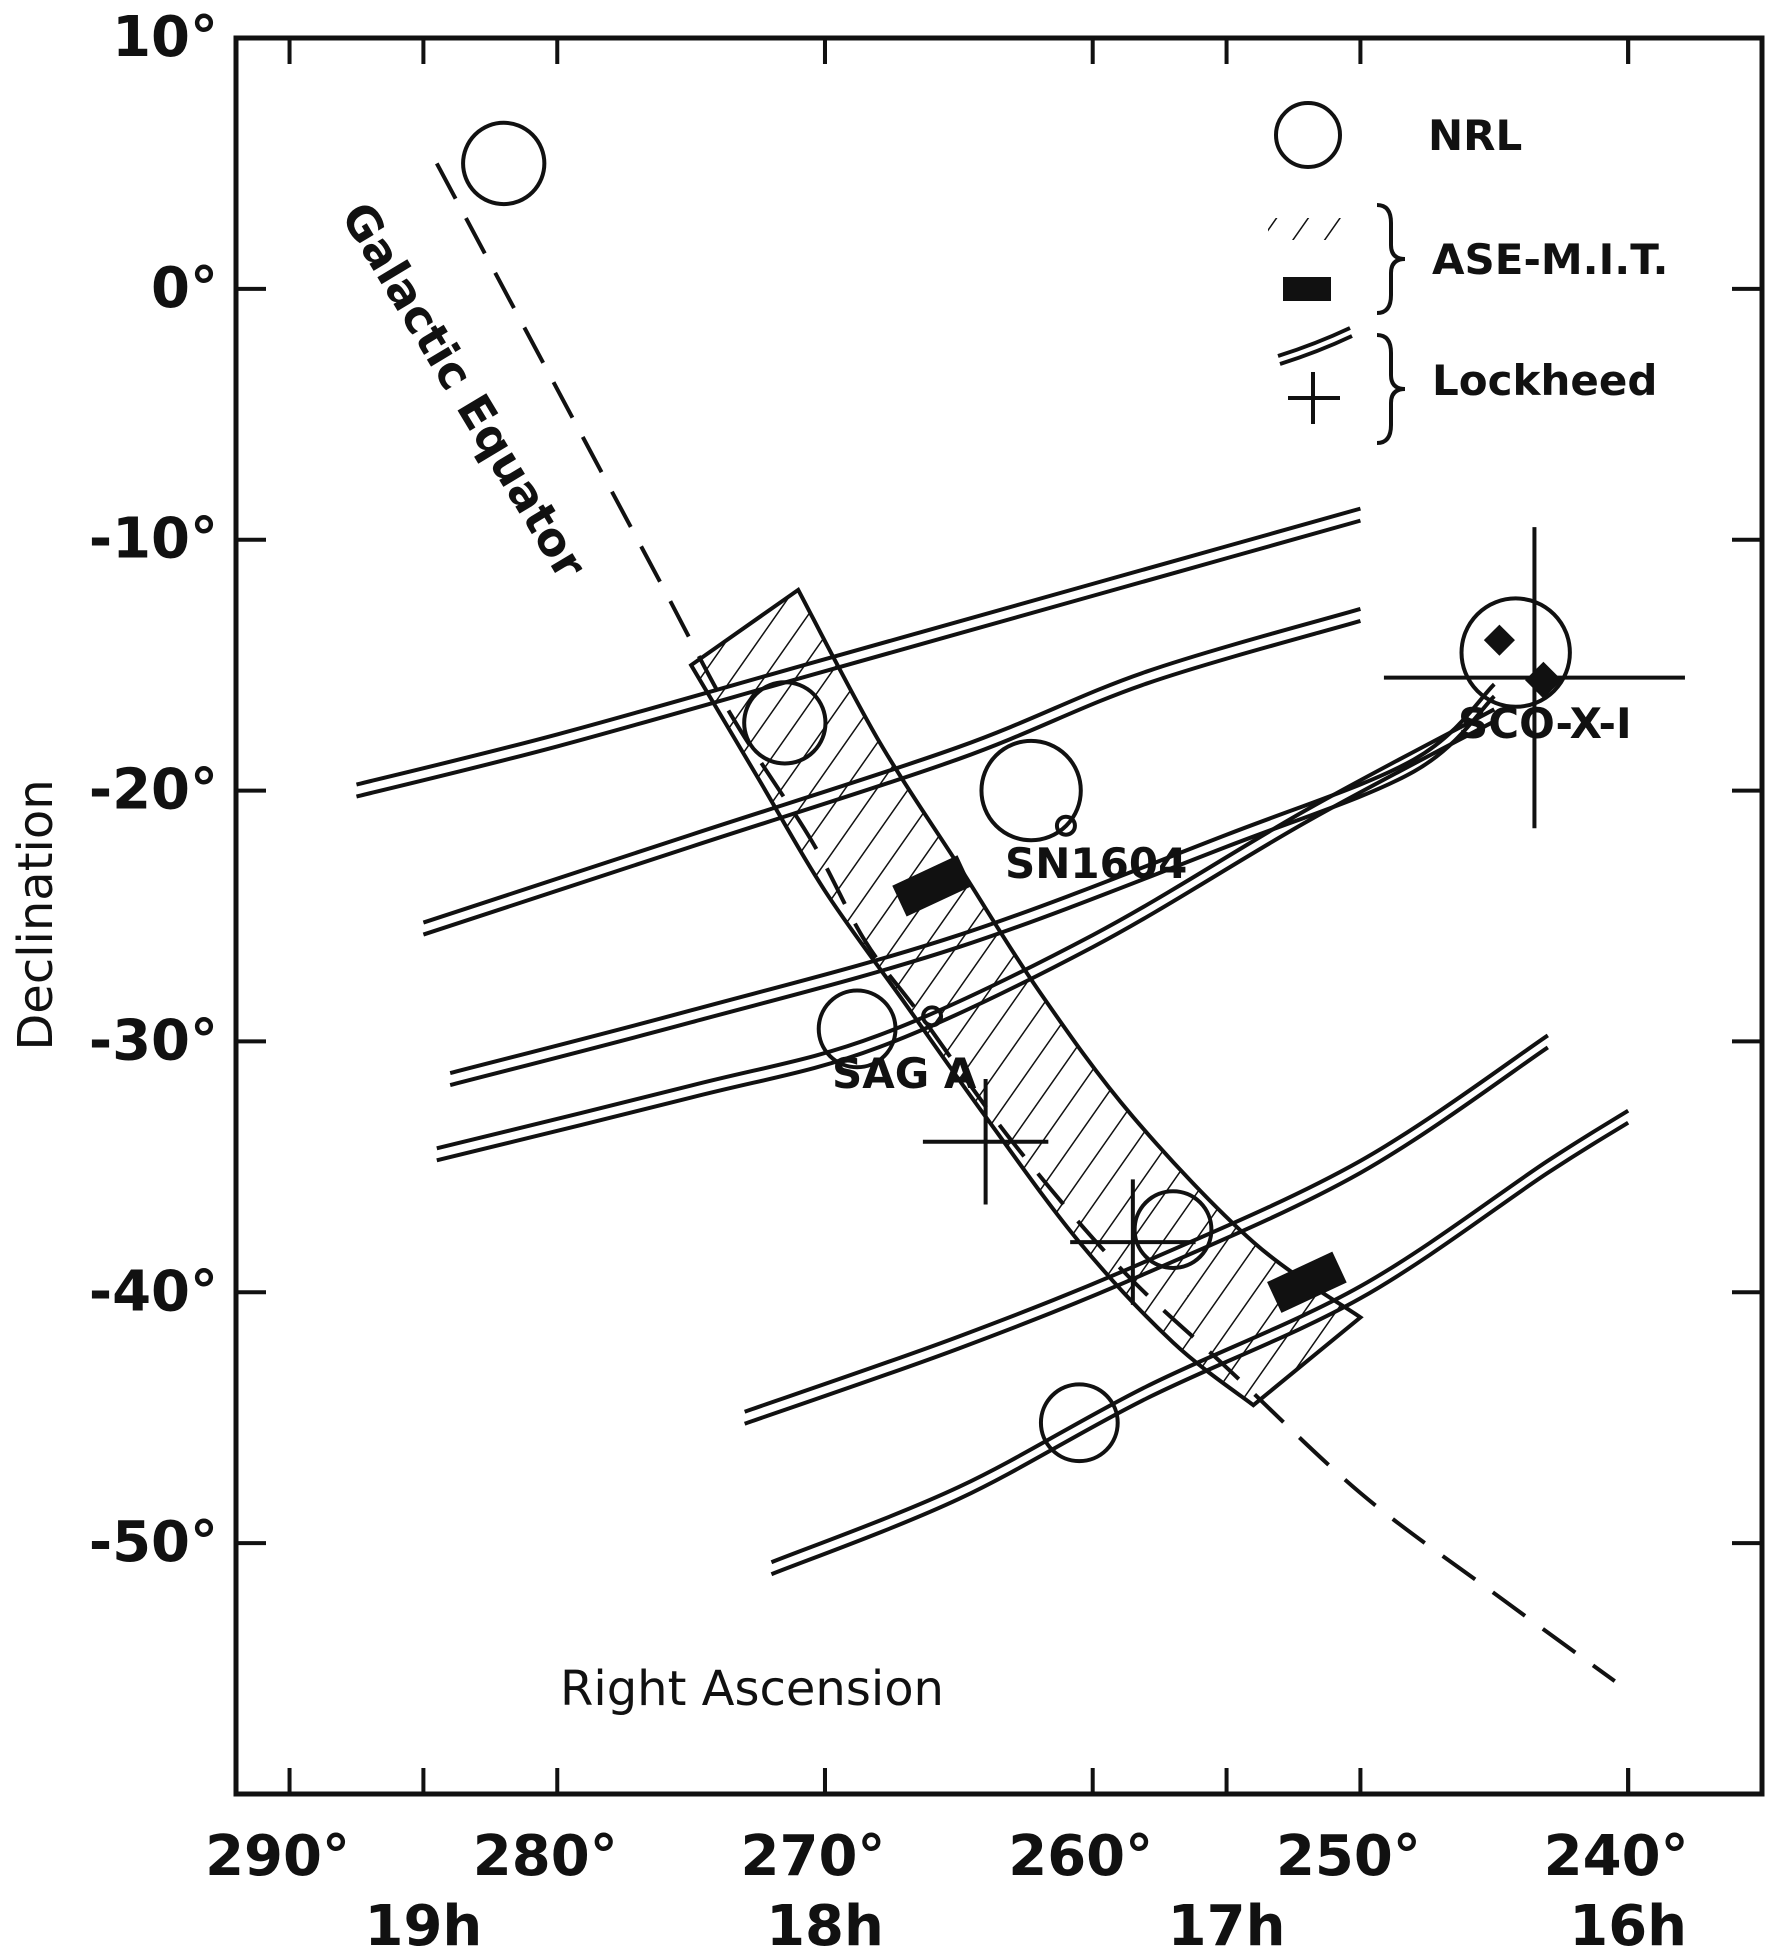  What do you see at coordinates (184, 288) in the screenshot?
I see `y-tick-label: 0°` at bounding box center [184, 288].